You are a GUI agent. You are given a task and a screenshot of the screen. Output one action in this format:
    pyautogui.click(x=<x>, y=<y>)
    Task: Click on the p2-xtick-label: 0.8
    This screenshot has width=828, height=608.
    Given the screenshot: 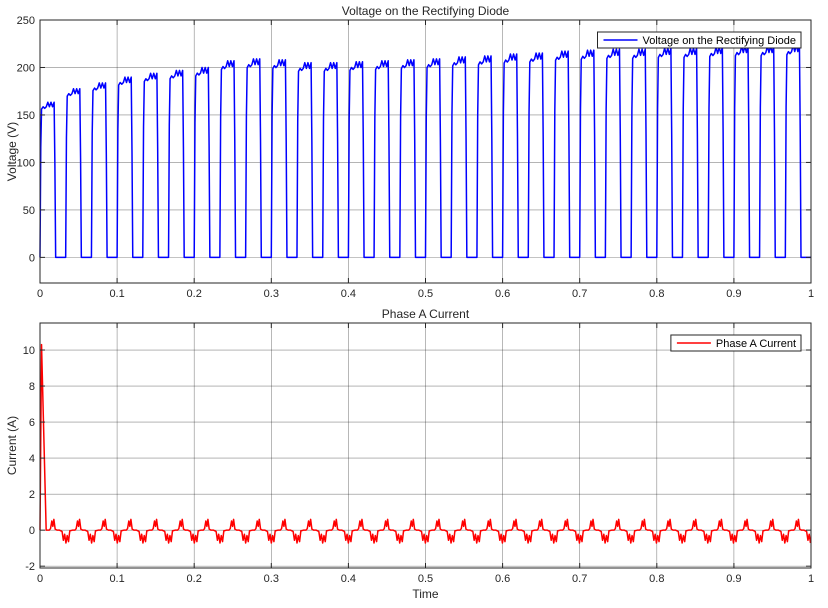 What is the action you would take?
    pyautogui.click(x=656, y=579)
    